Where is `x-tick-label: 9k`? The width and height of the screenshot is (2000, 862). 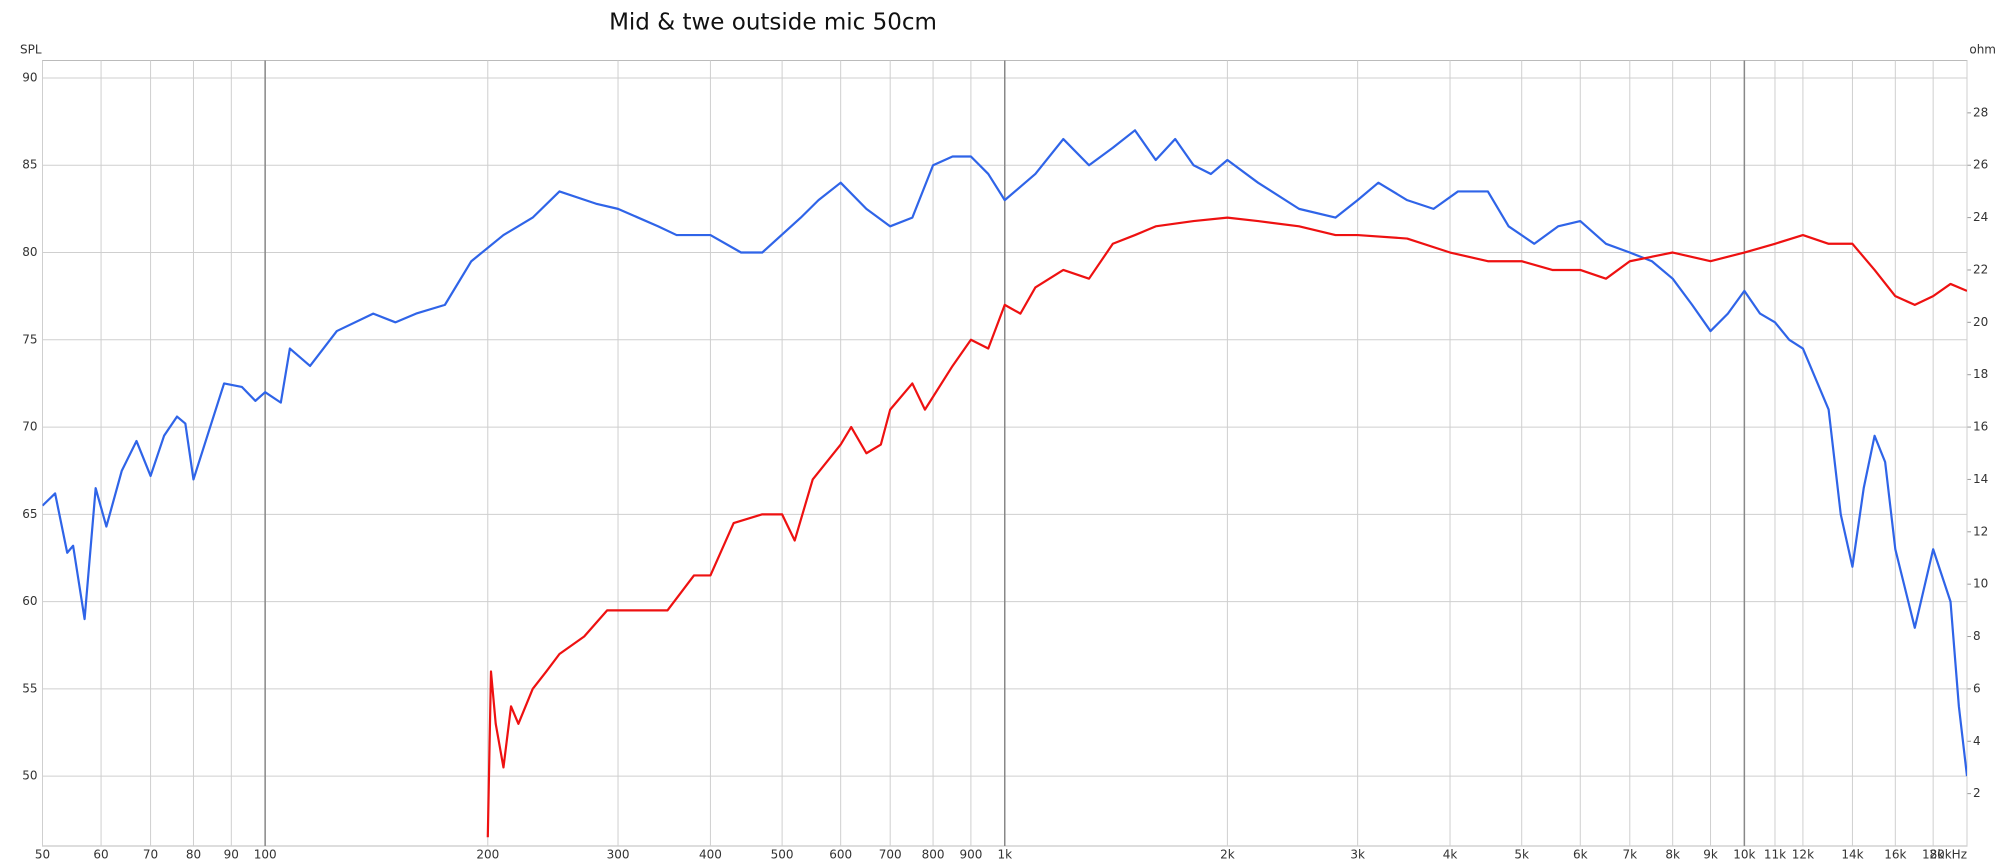
x-tick-label: 9k is located at coordinates (1710, 855).